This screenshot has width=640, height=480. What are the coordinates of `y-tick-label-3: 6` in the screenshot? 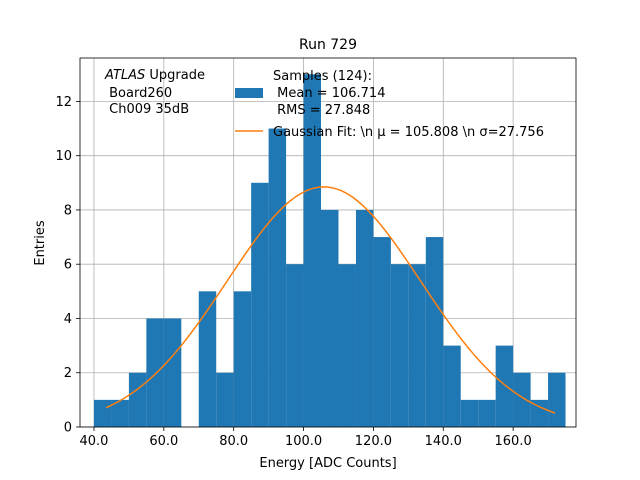 It's located at (68, 265).